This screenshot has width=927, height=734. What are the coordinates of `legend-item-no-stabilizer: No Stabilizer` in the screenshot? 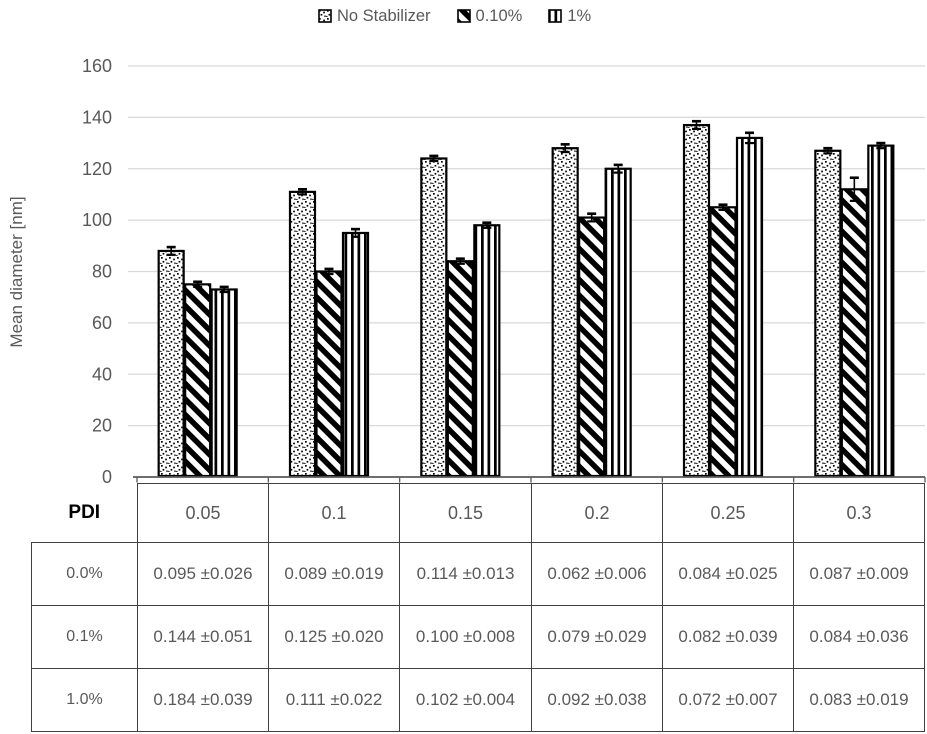 It's located at (374, 16).